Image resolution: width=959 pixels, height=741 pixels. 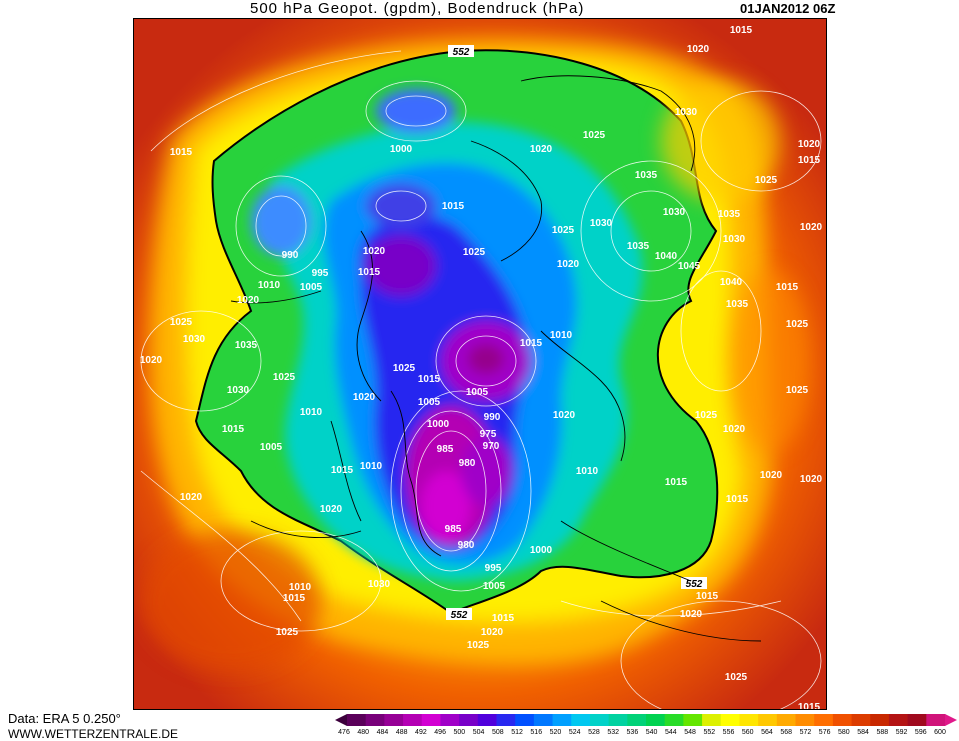 I want to click on colorbar, so click(x=646, y=720).